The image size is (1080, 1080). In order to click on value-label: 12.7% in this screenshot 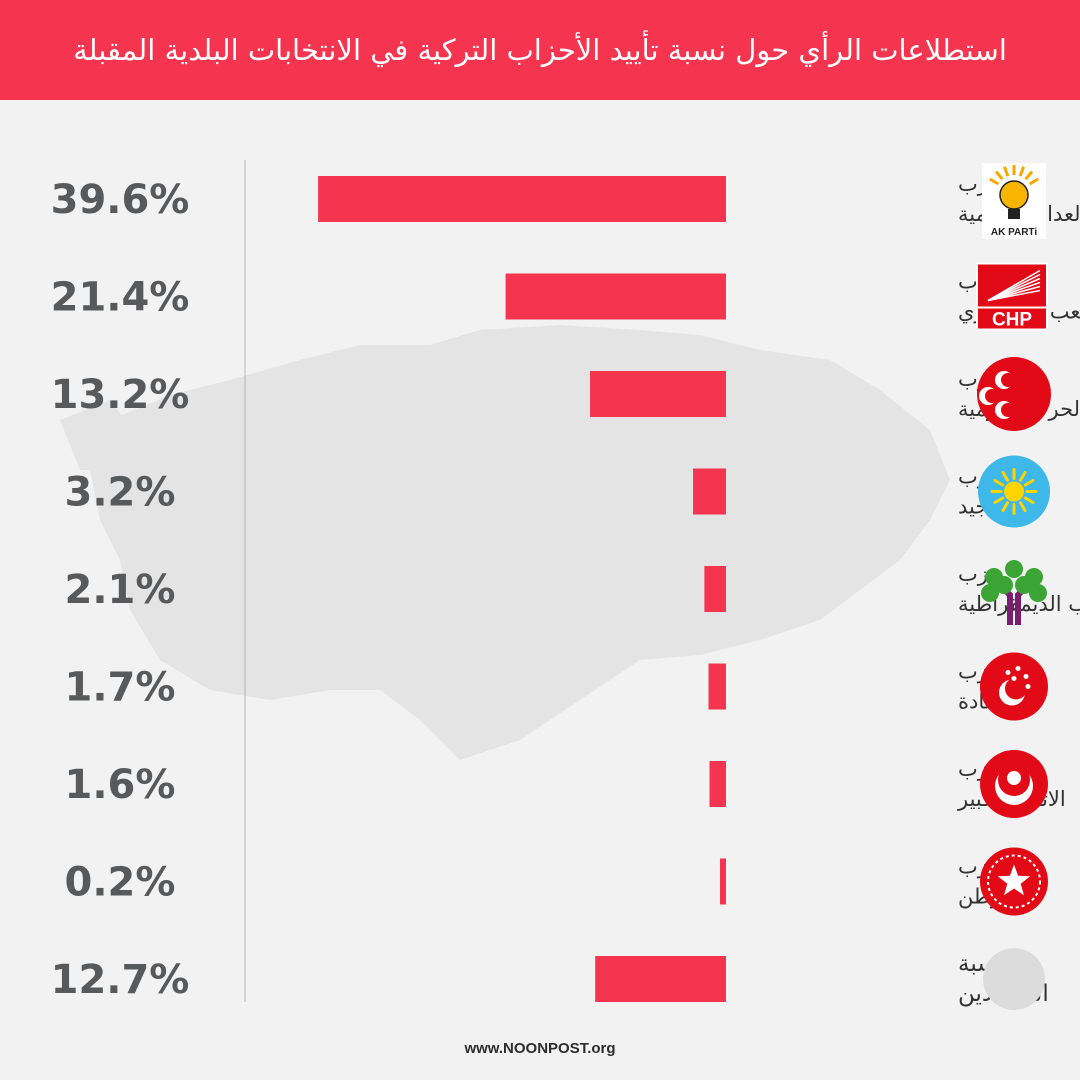, I will do `click(120, 980)`.